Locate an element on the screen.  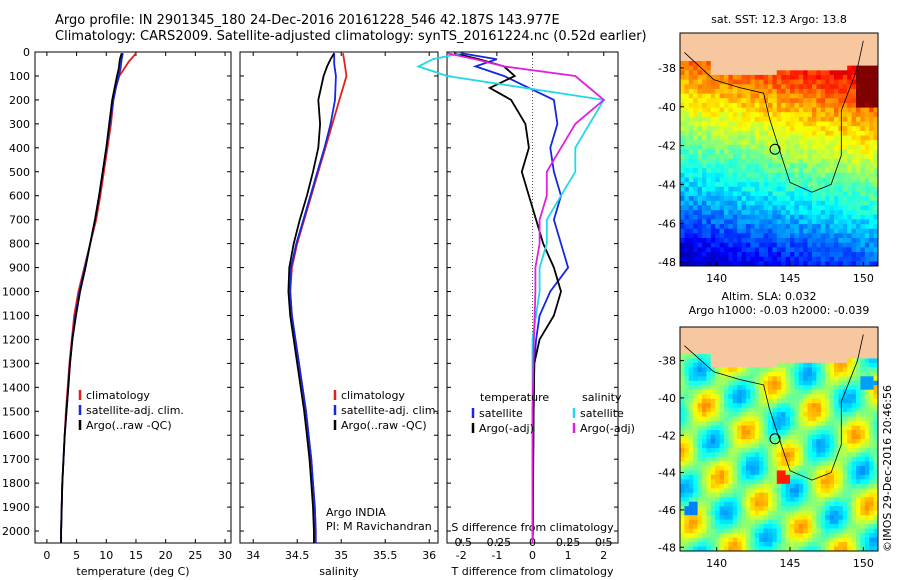
map-ytick-label: -42 is located at coordinates (667, 146).